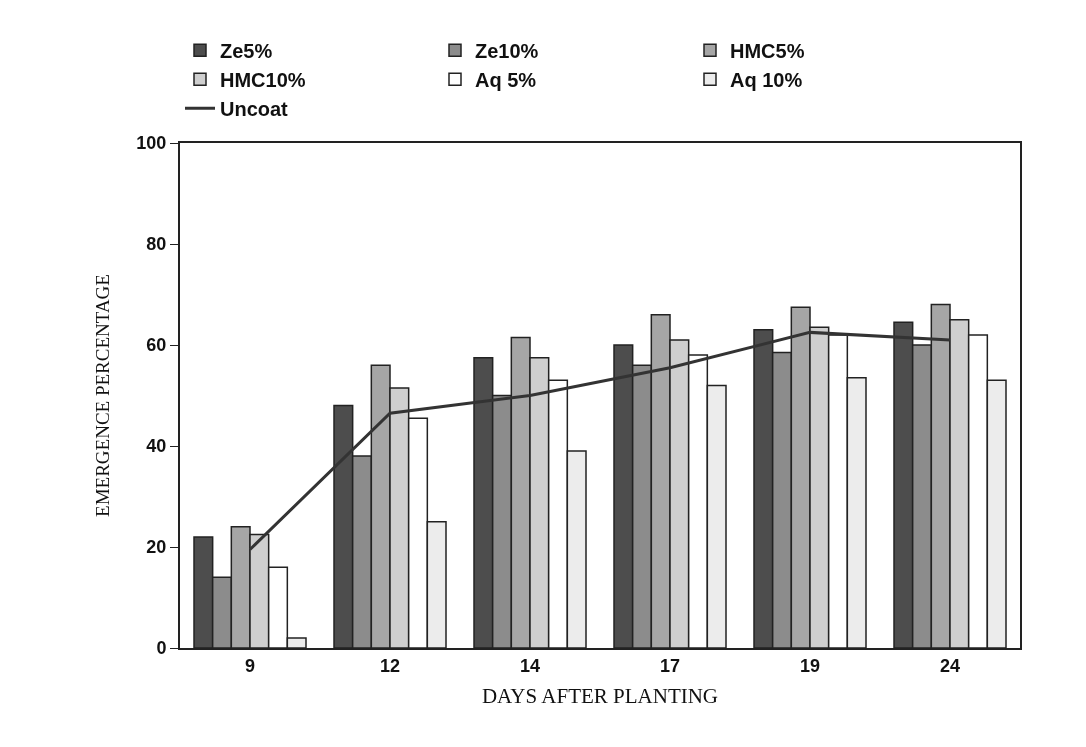  I want to click on x-tick-label: 9, so click(250, 665).